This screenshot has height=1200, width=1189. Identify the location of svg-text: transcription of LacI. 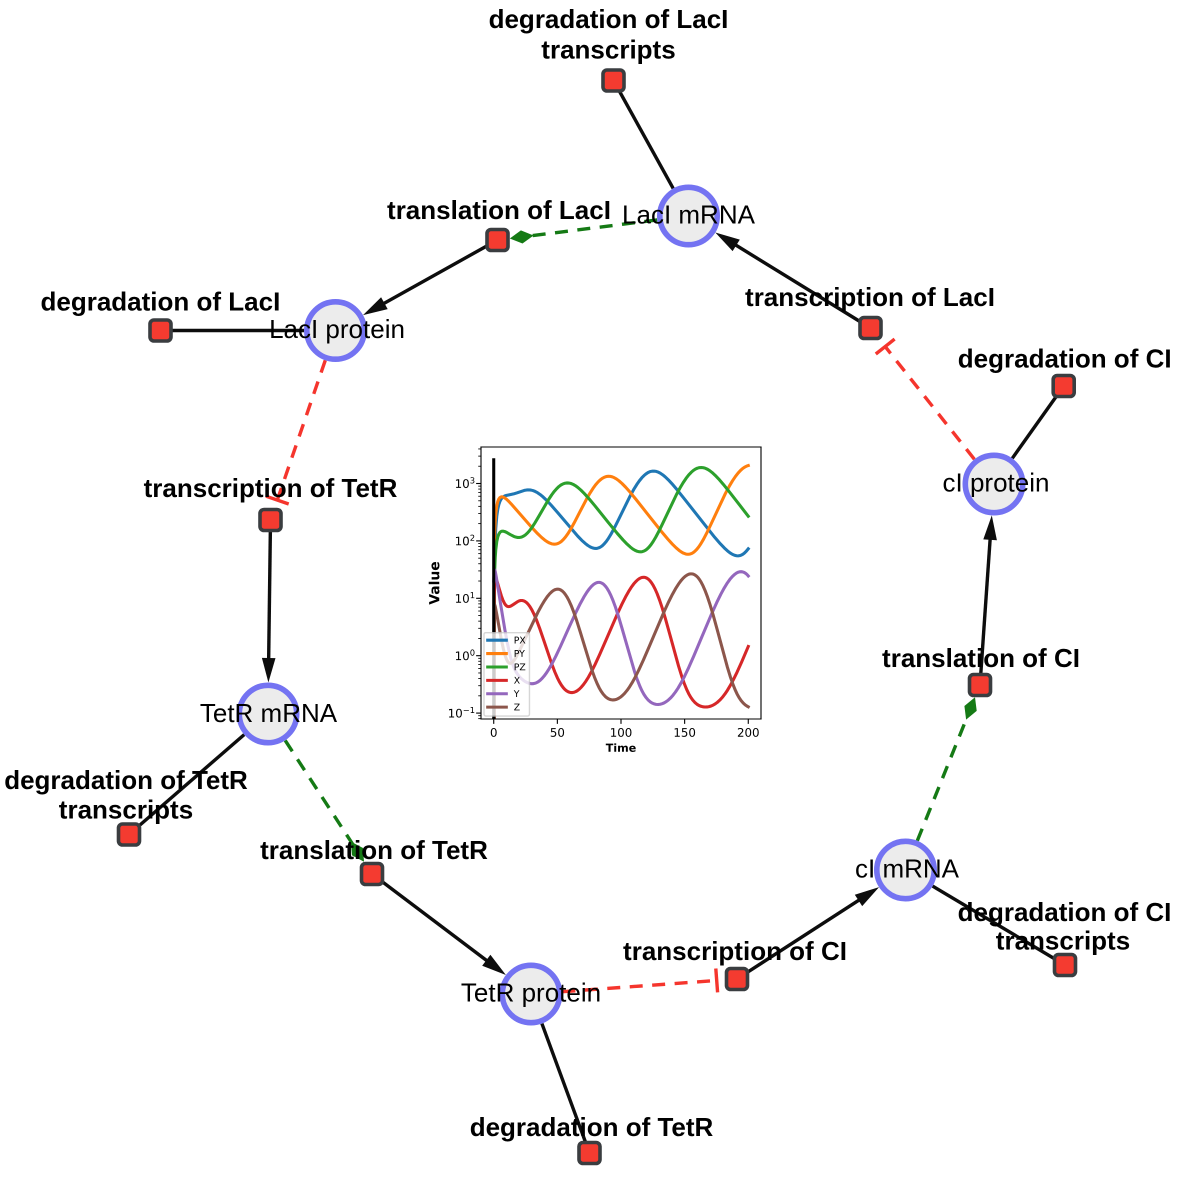
(870, 297).